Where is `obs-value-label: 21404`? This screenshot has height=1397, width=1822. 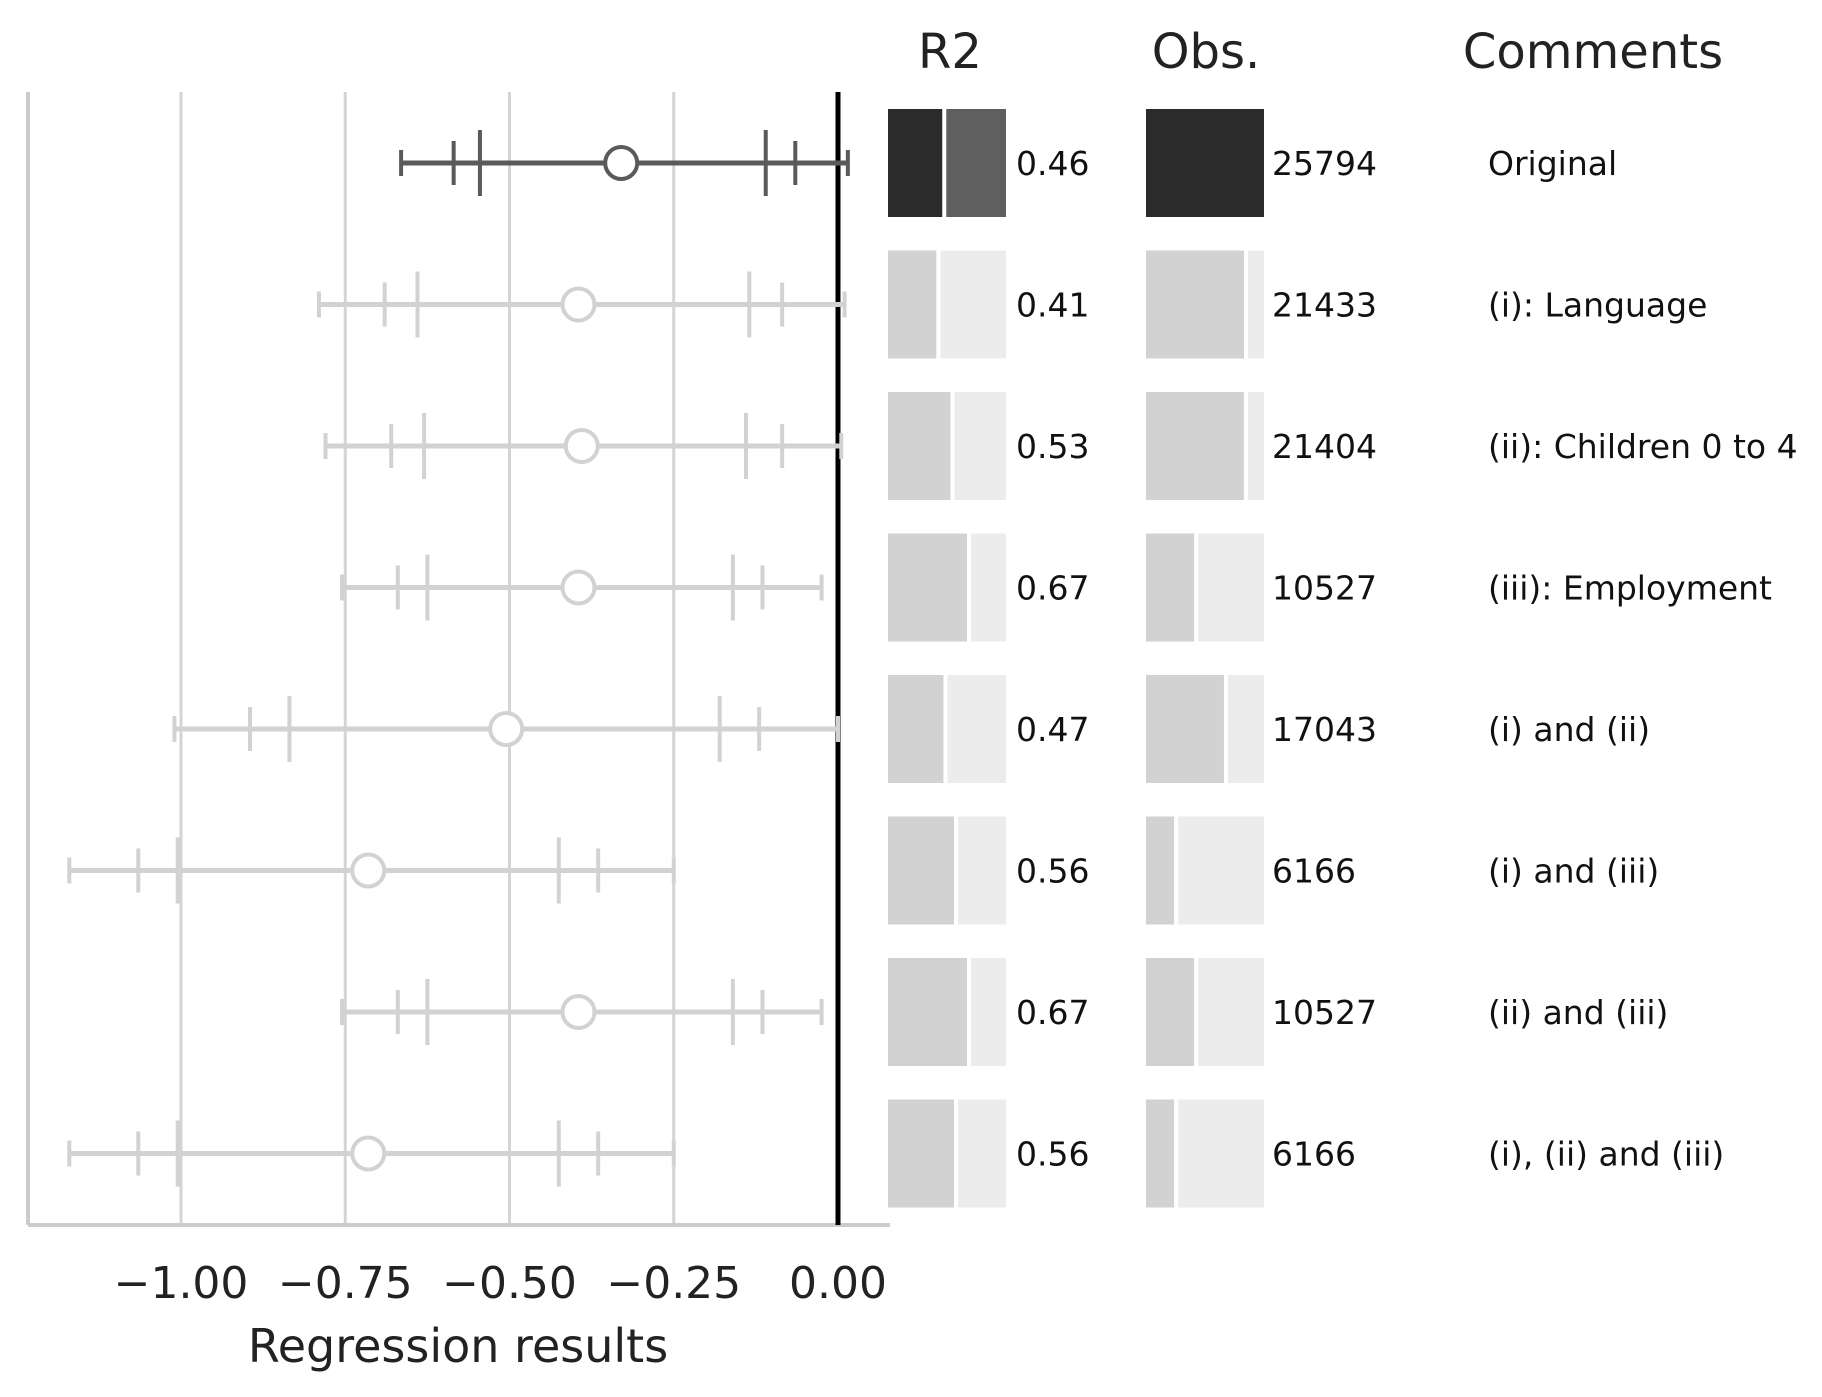 obs-value-label: 21404 is located at coordinates (1324, 446).